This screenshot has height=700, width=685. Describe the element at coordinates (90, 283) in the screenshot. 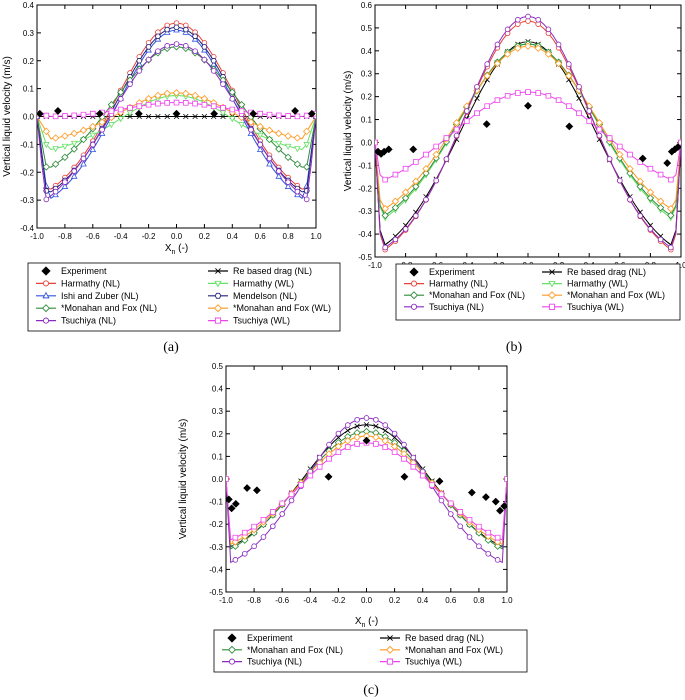

I see `legend-label: Harmathy (NL)` at that location.